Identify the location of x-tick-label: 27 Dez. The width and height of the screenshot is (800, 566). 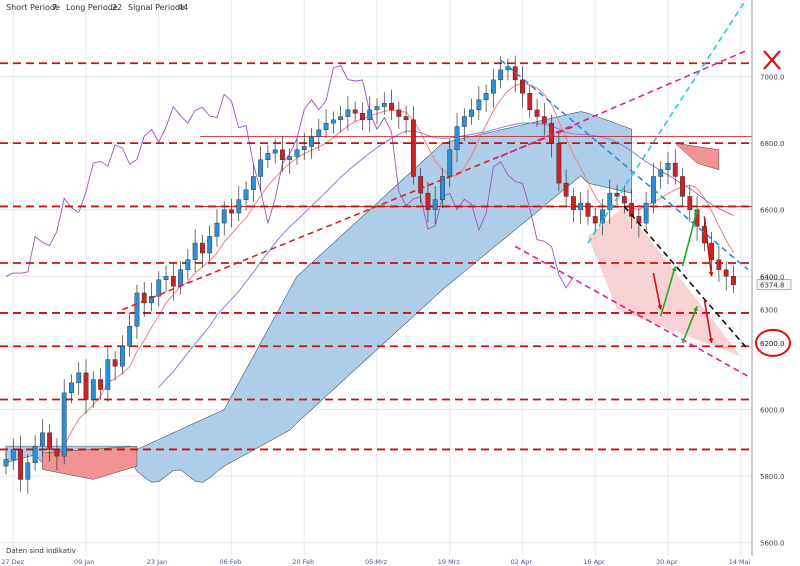
(12, 562).